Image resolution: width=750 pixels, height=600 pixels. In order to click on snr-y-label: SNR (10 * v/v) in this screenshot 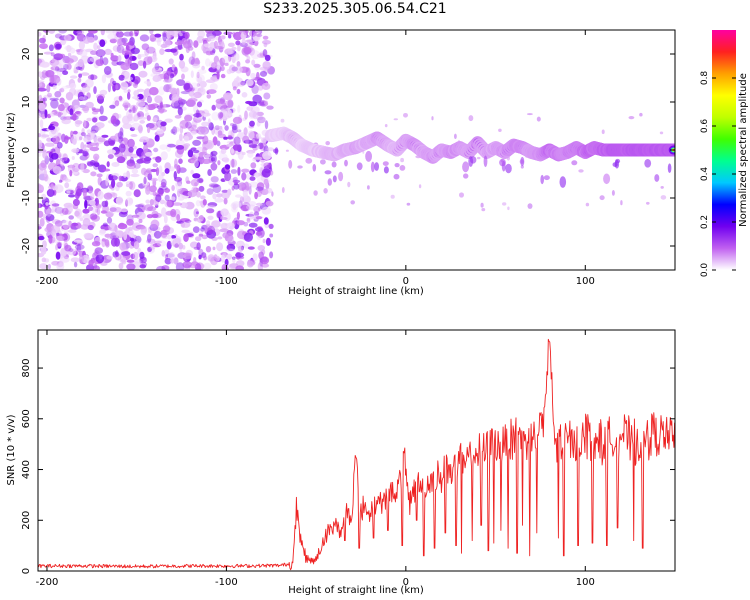, I will do `click(11, 449)`.